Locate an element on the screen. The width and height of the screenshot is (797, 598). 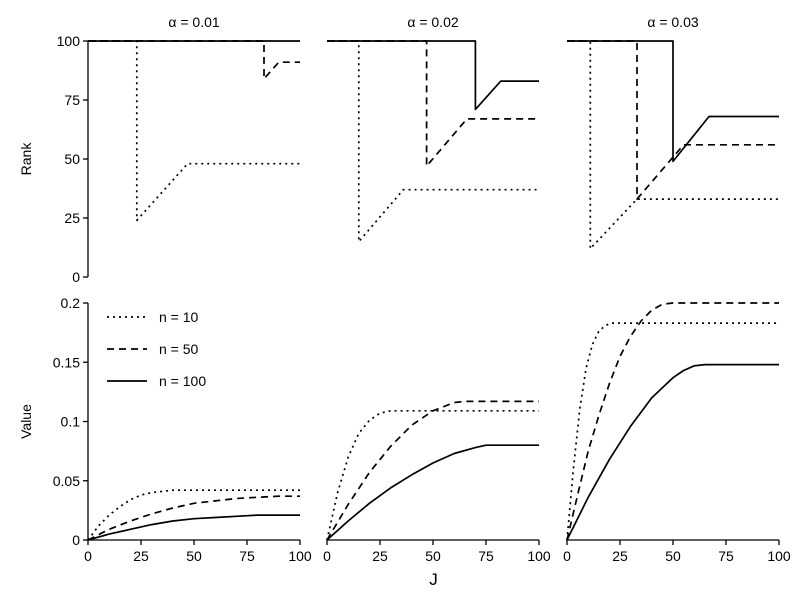
y-tick-label-value: 0 is located at coordinates (76, 540).